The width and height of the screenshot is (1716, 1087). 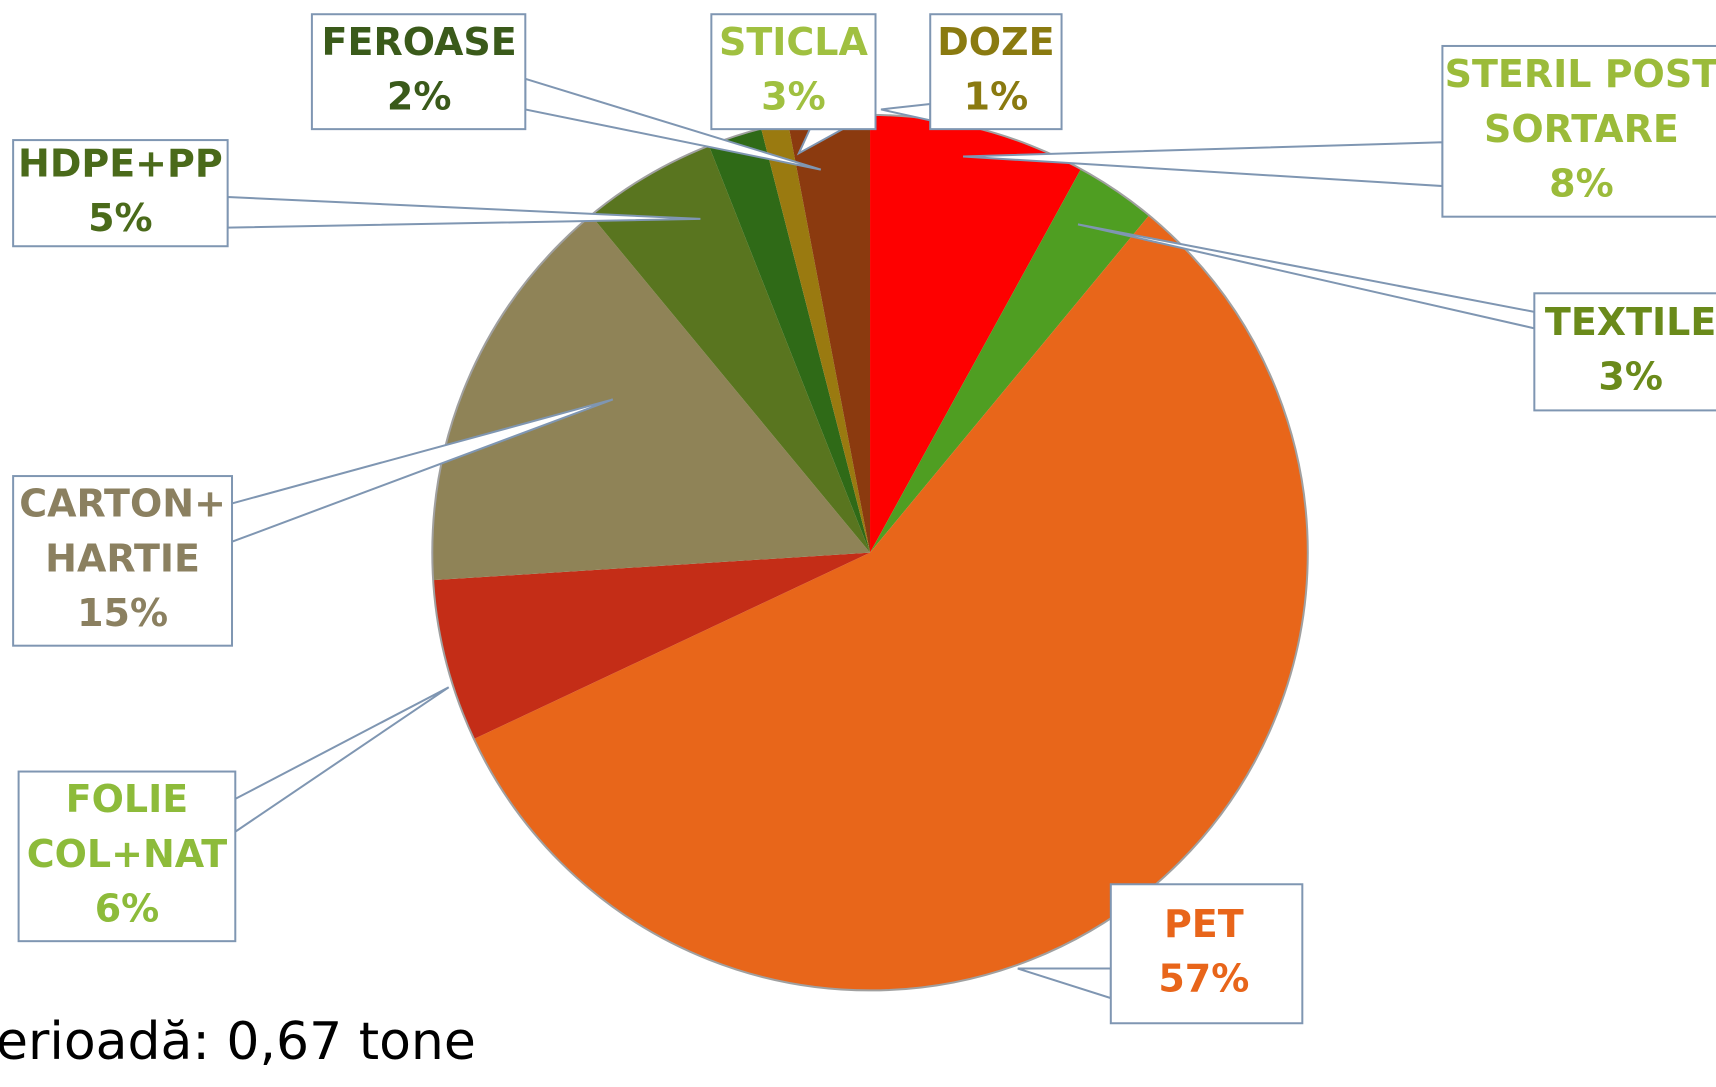 I want to click on category-label: DOZE, so click(x=995, y=42).